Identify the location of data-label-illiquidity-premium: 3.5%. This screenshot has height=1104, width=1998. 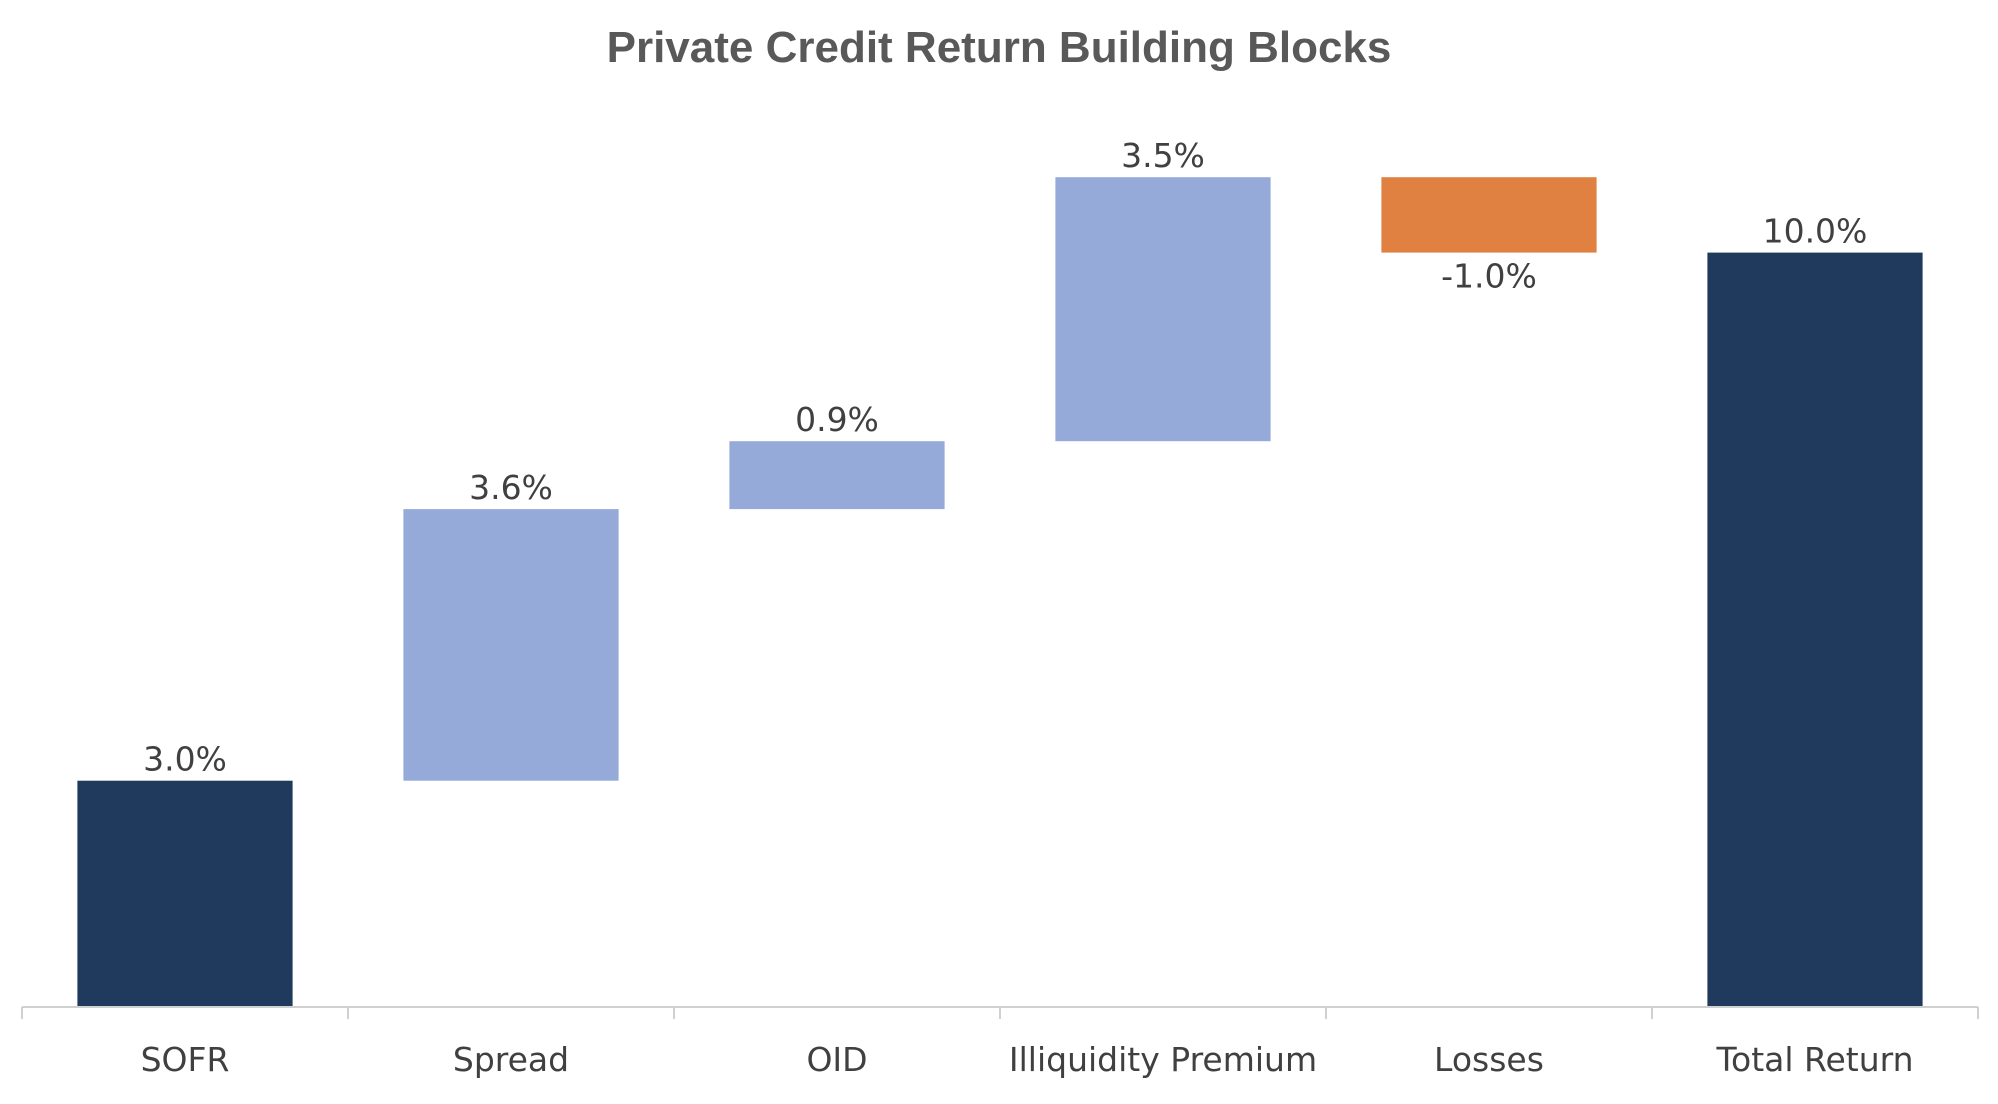
(1163, 155).